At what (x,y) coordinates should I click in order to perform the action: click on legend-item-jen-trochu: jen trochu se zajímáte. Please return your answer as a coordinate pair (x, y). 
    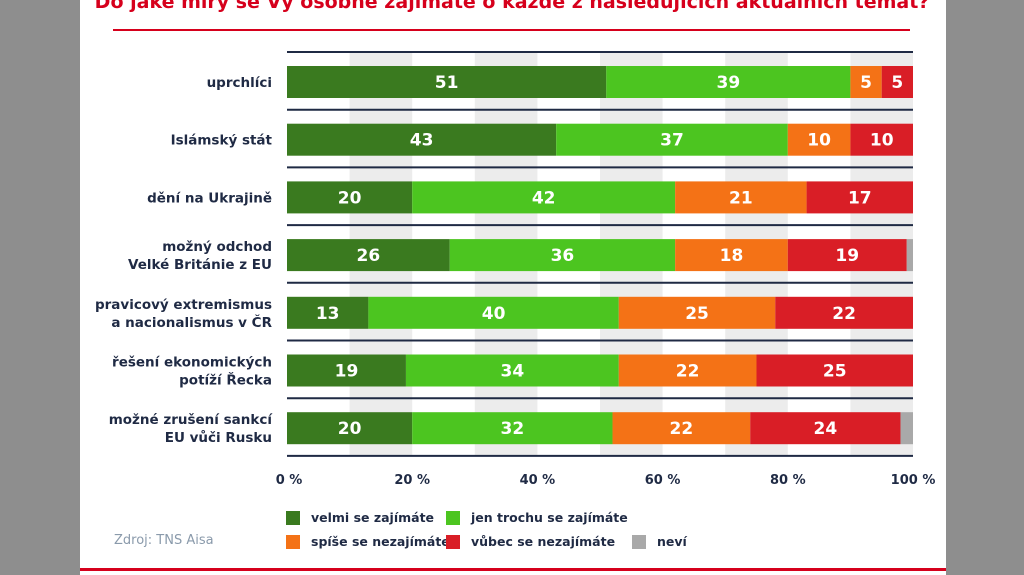
    Looking at the image, I should click on (537, 517).